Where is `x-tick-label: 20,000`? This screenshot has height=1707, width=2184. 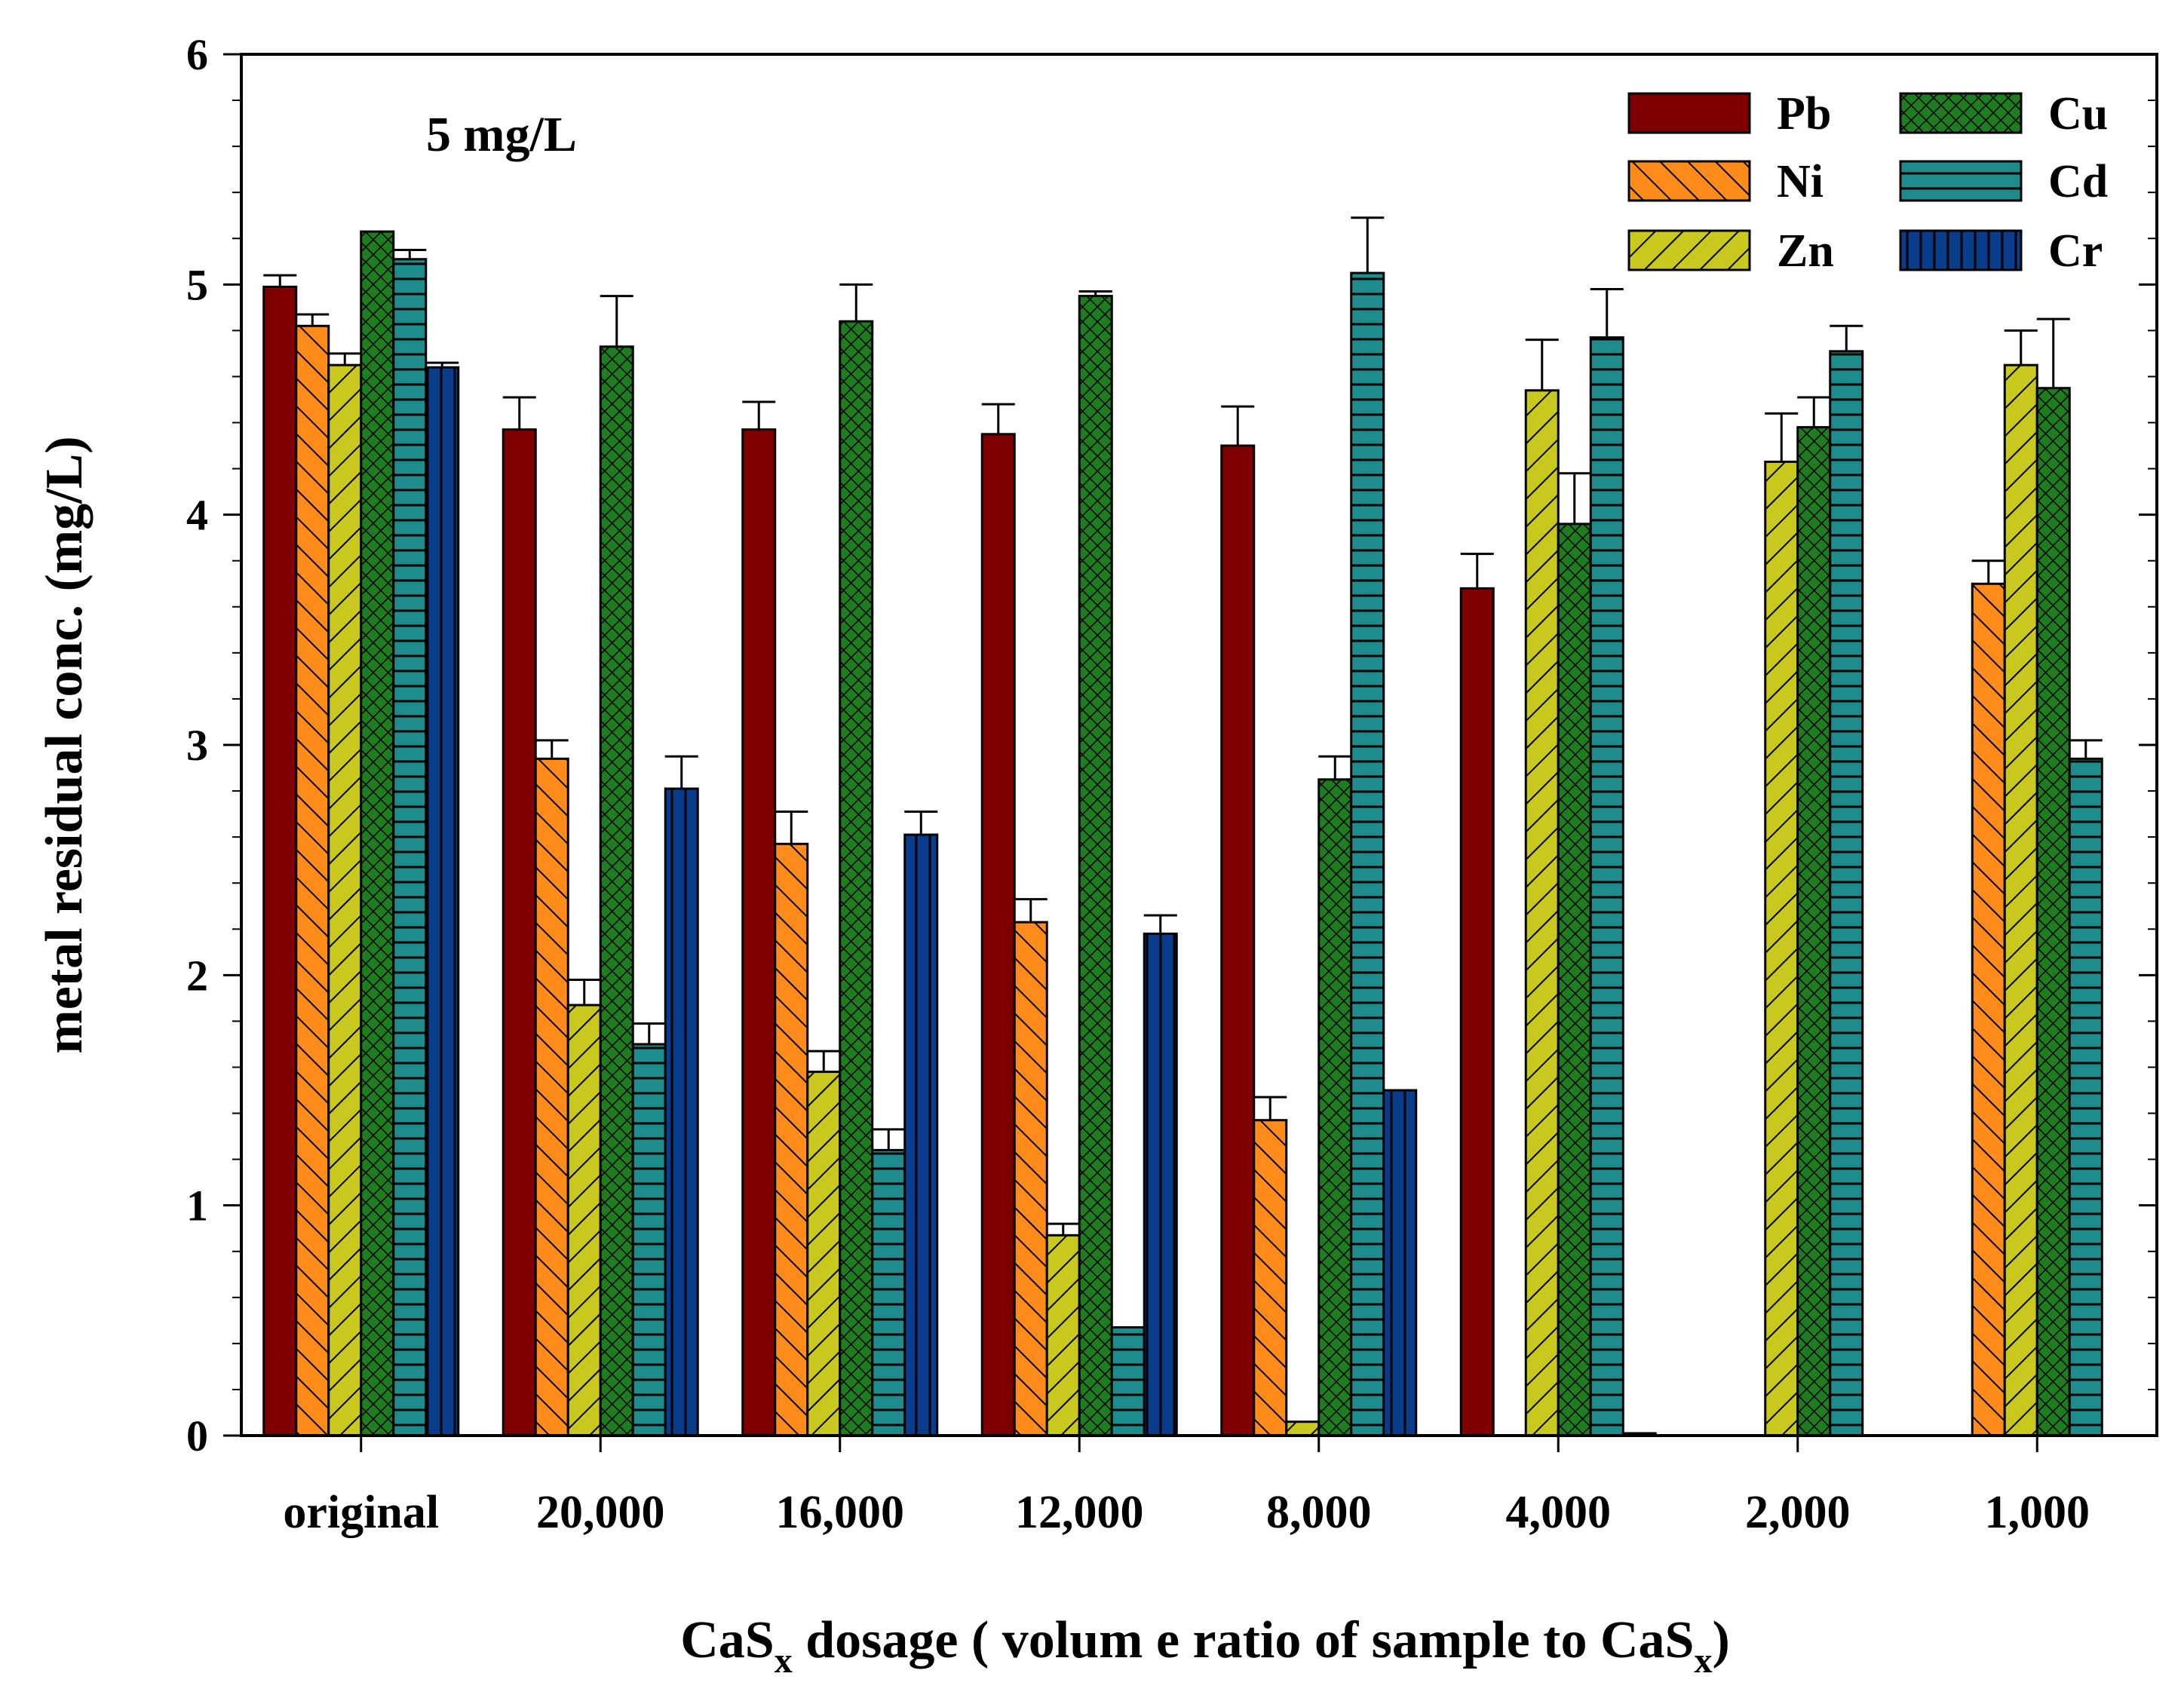
x-tick-label: 20,000 is located at coordinates (600, 1512).